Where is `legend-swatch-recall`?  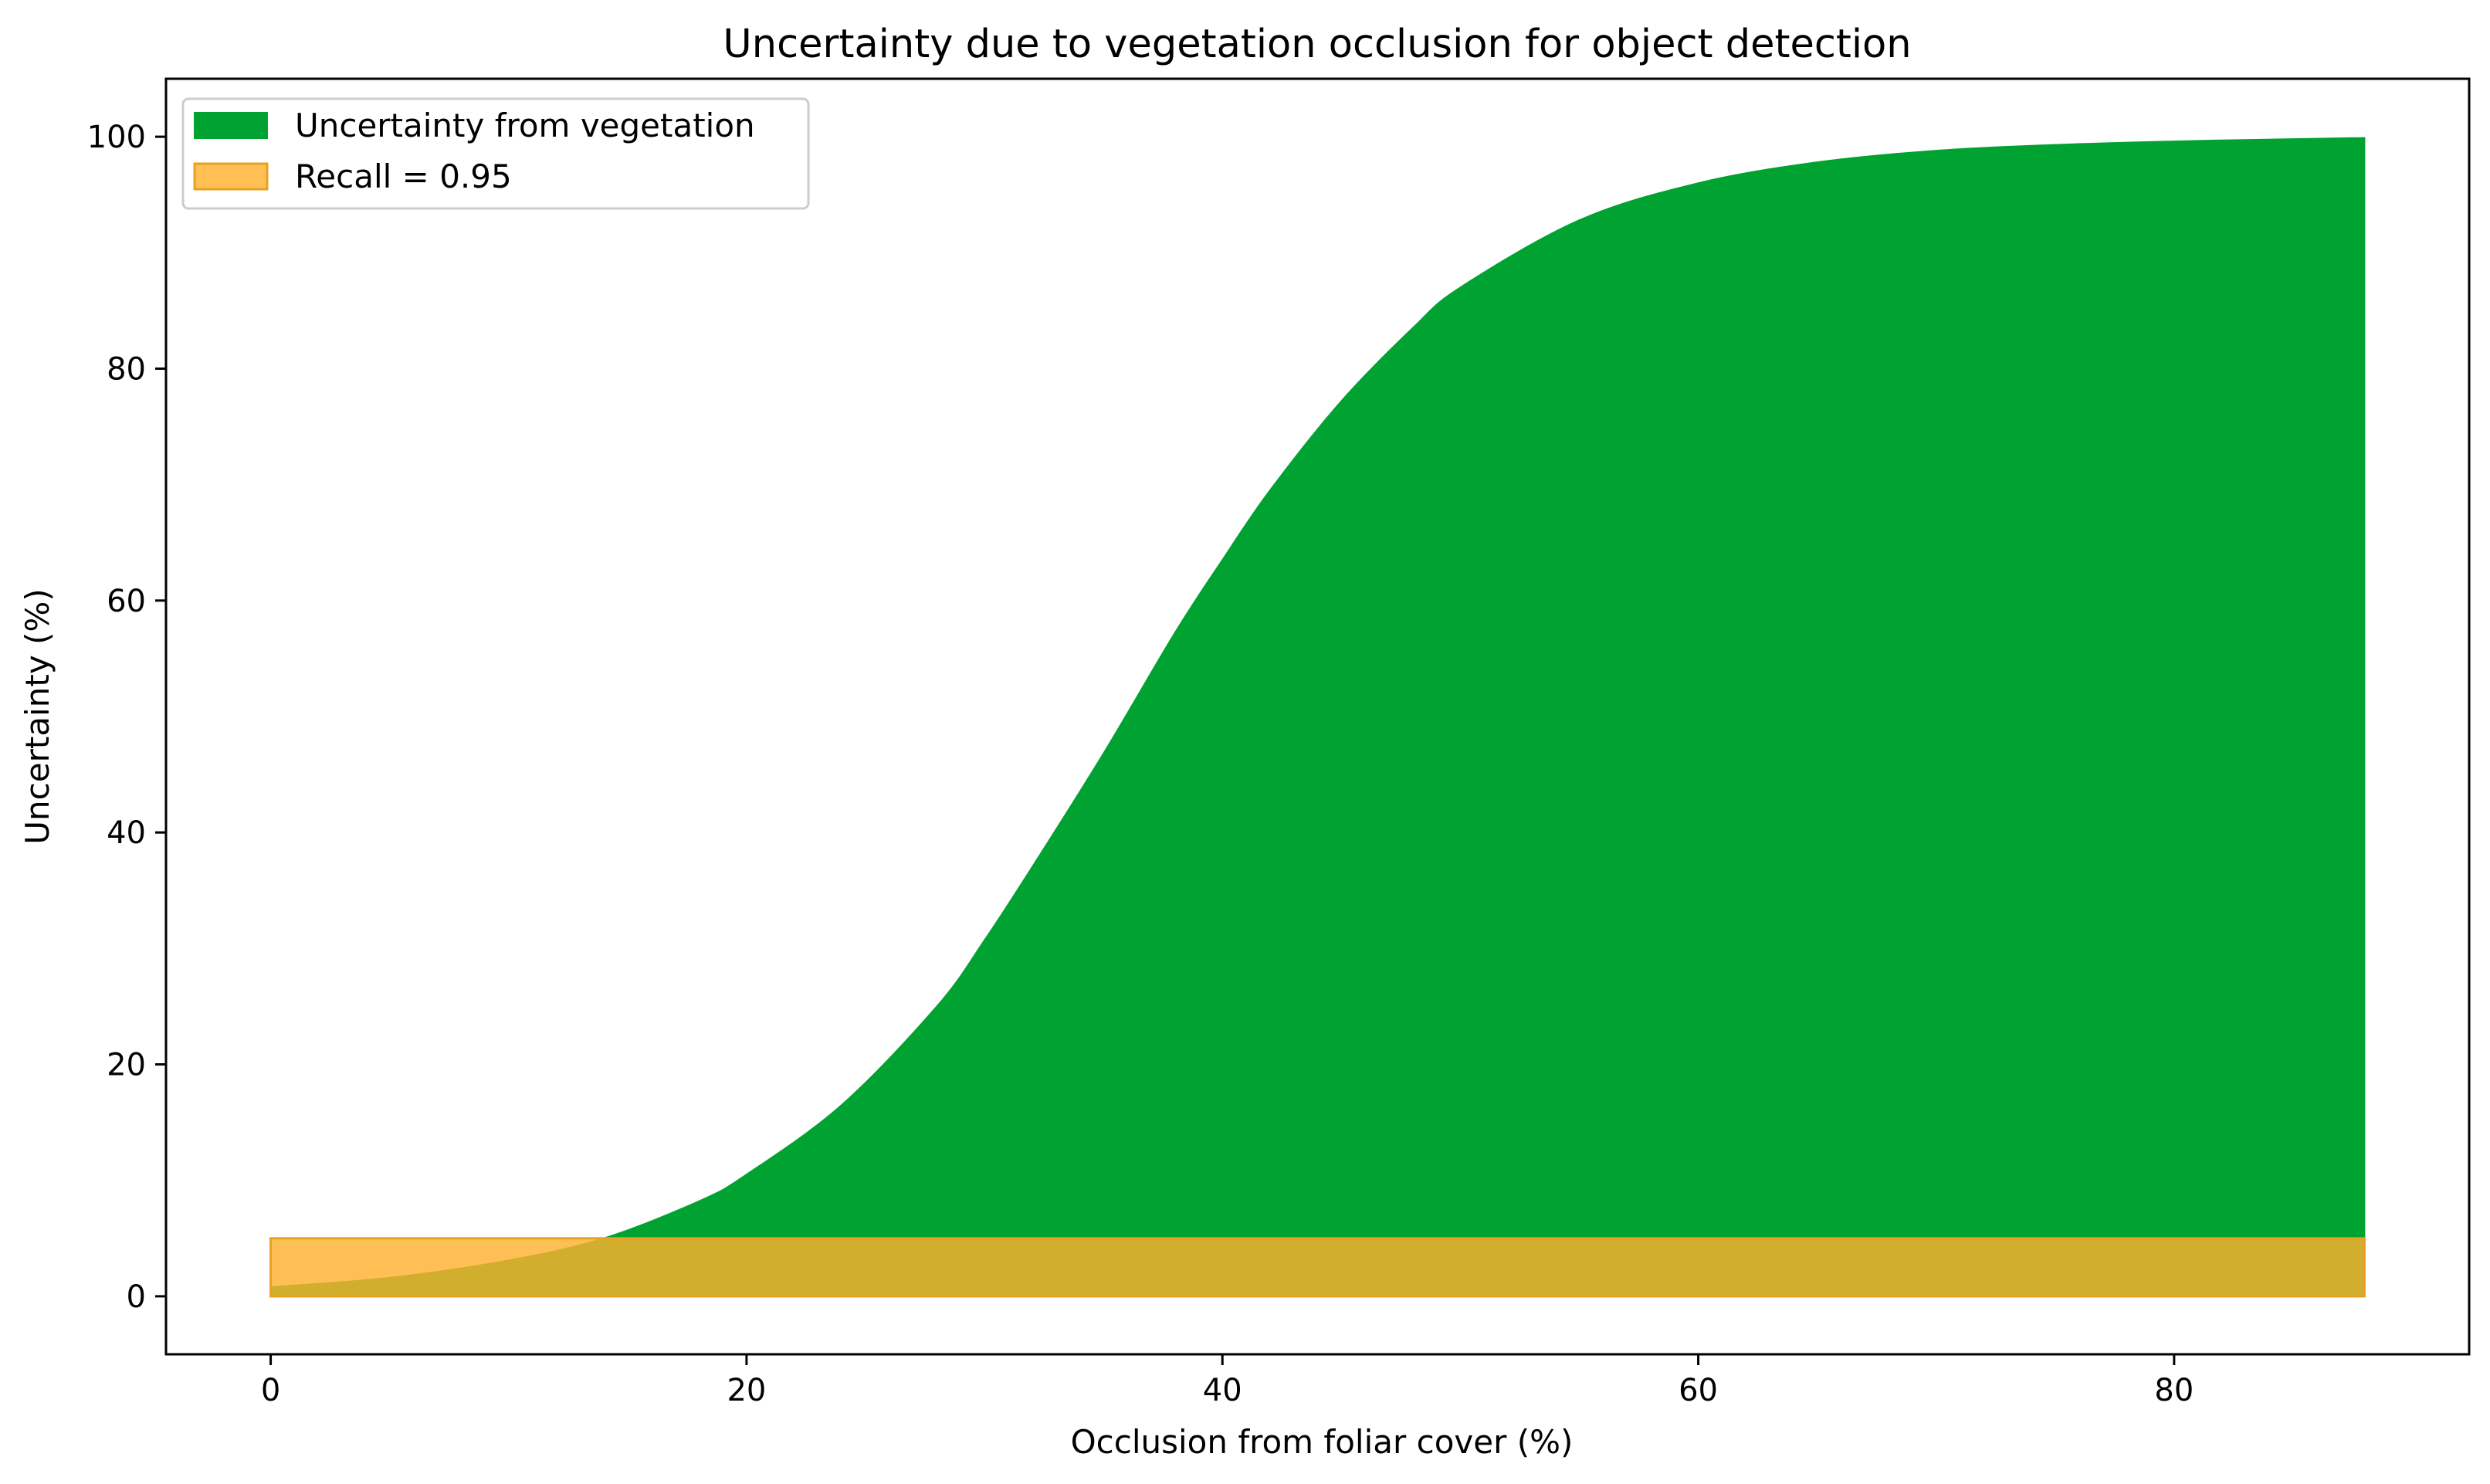 legend-swatch-recall is located at coordinates (231, 176).